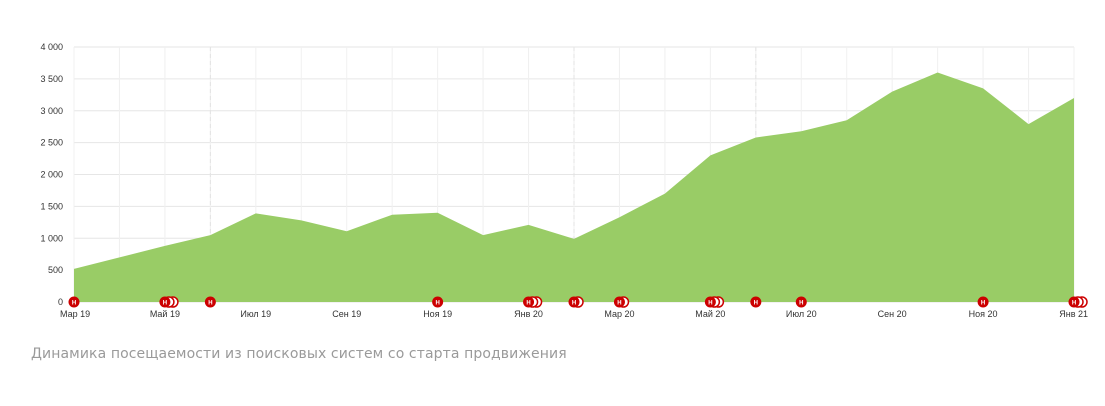 This screenshot has height=406, width=1105. I want to click on x-tick-label-18: Сен 20, so click(892, 314).